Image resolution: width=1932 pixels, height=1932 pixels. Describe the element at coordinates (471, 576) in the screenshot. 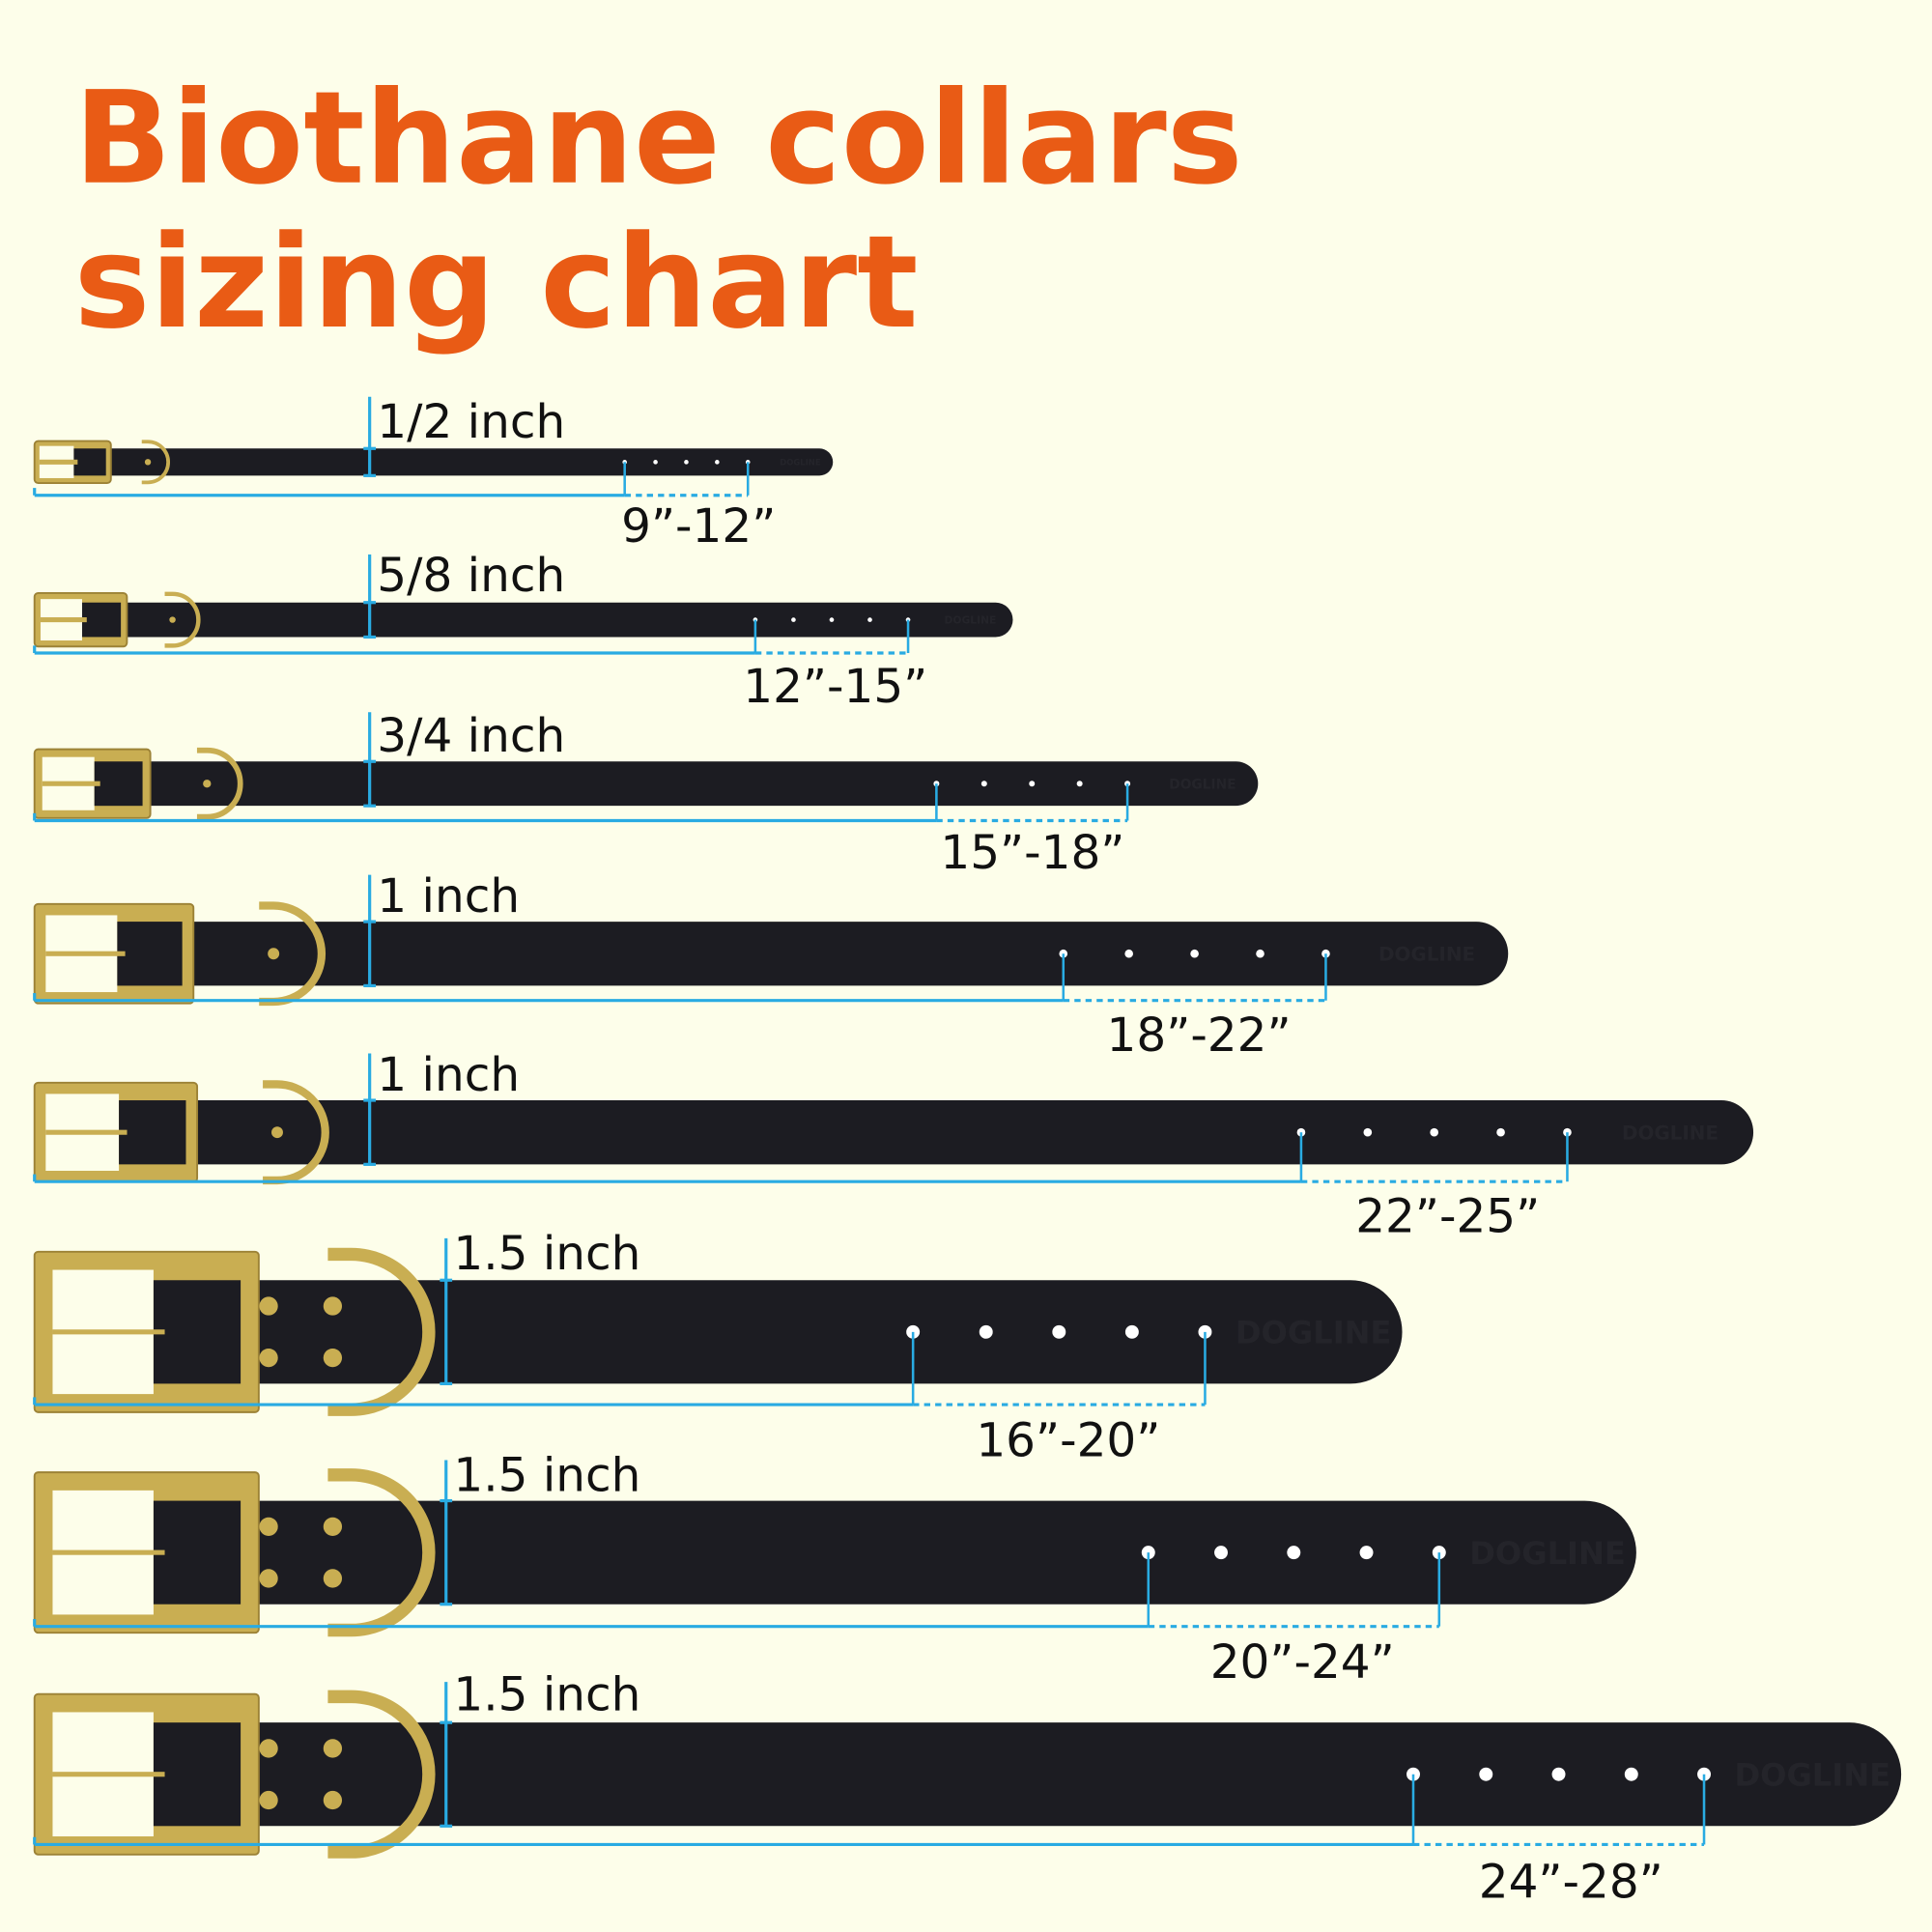

I see `width-label: 5/8 inch` at that location.